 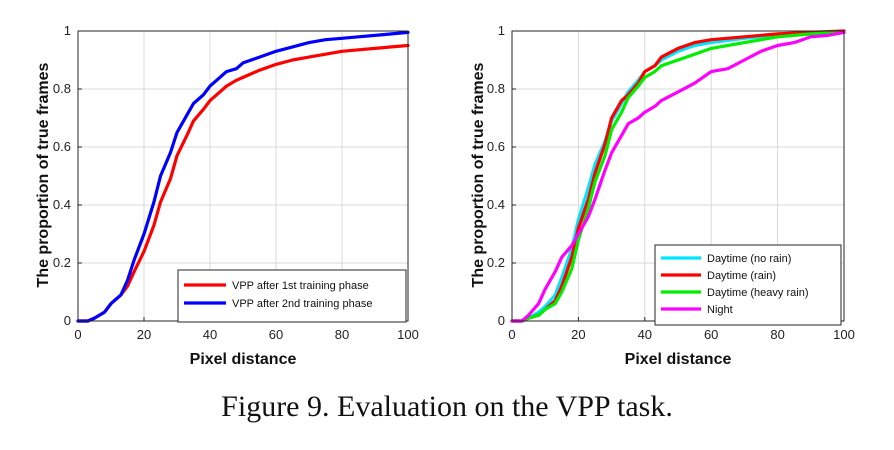 What do you see at coordinates (300, 286) in the screenshot?
I see `legend-label-1: VPP after 1st training phase` at bounding box center [300, 286].